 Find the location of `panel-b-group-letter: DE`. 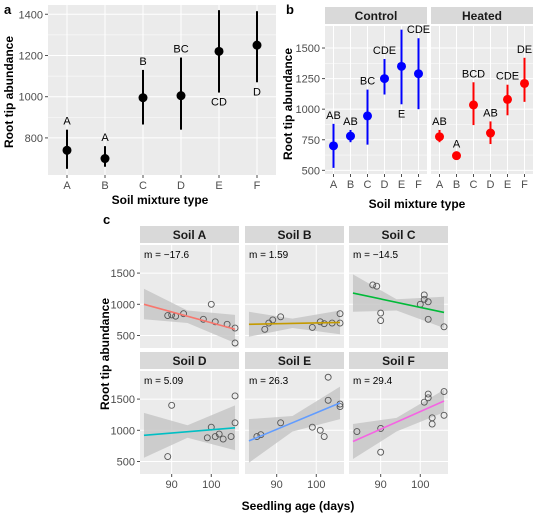

panel-b-group-letter: DE is located at coordinates (524, 50).